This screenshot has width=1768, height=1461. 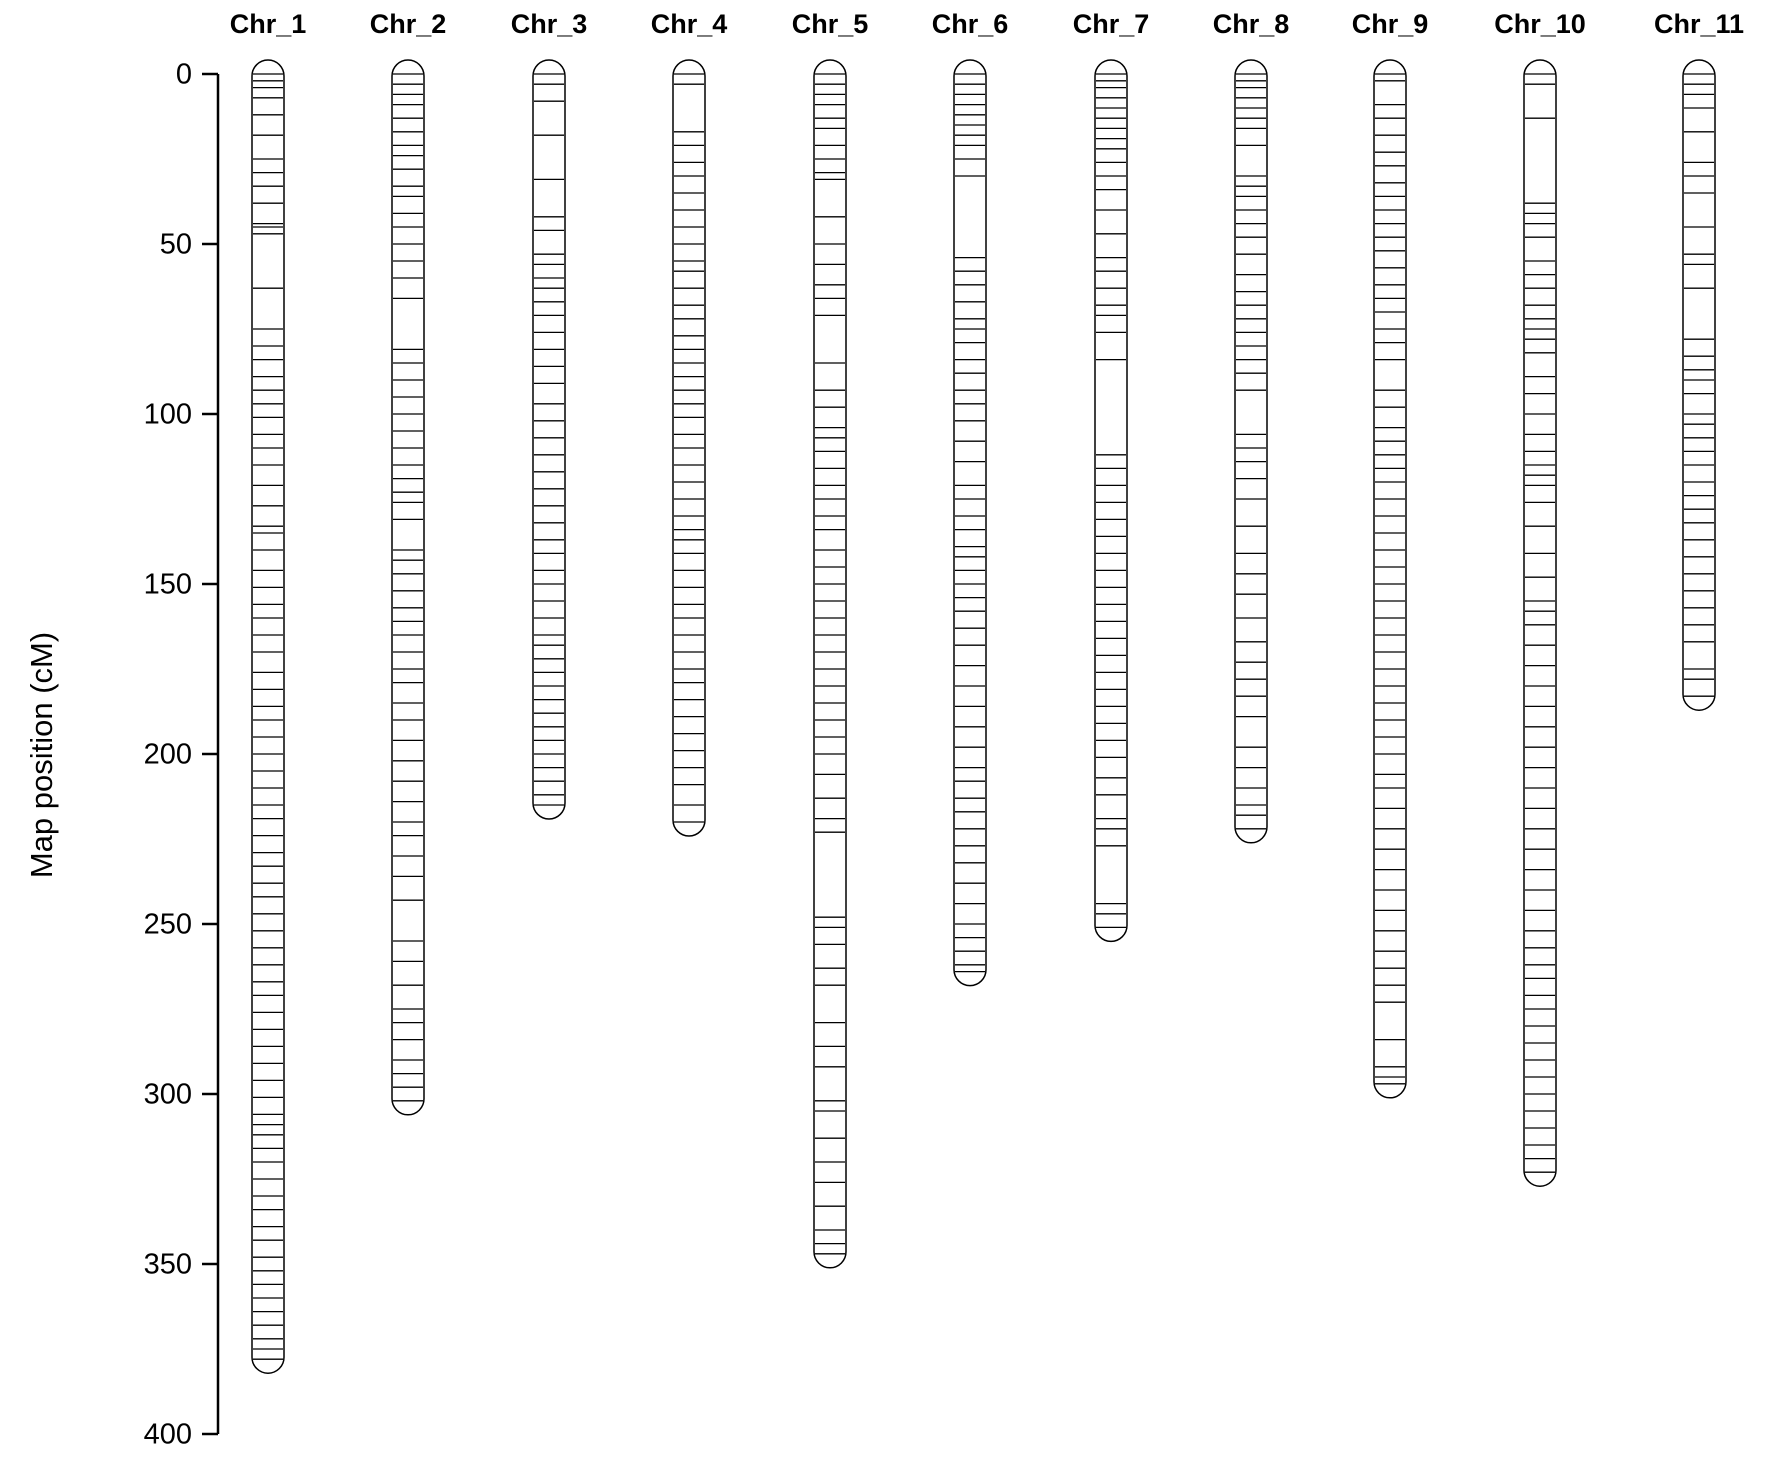 I want to click on chromosome-label: Chr_6, so click(x=970, y=24).